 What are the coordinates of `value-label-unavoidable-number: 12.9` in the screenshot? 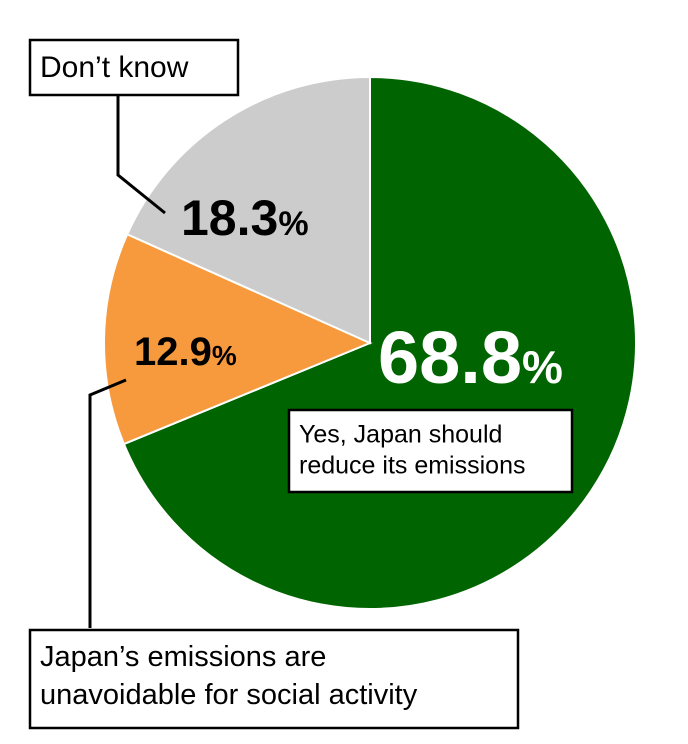 It's located at (173, 352).